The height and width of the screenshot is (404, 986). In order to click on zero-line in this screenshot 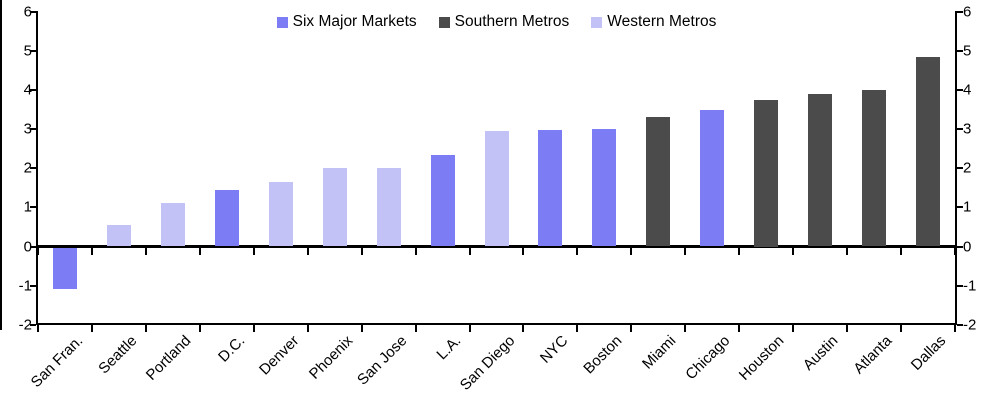, I will do `click(497, 246)`.